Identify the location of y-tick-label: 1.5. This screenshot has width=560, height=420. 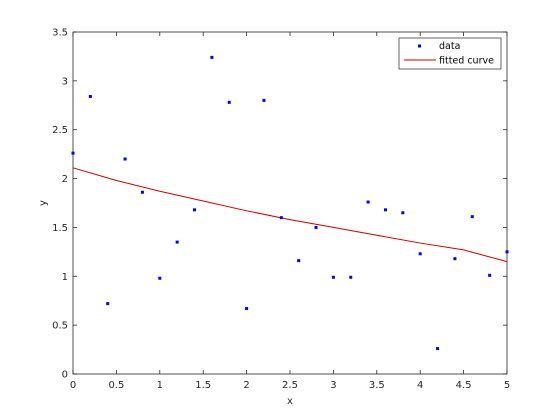
(60, 228).